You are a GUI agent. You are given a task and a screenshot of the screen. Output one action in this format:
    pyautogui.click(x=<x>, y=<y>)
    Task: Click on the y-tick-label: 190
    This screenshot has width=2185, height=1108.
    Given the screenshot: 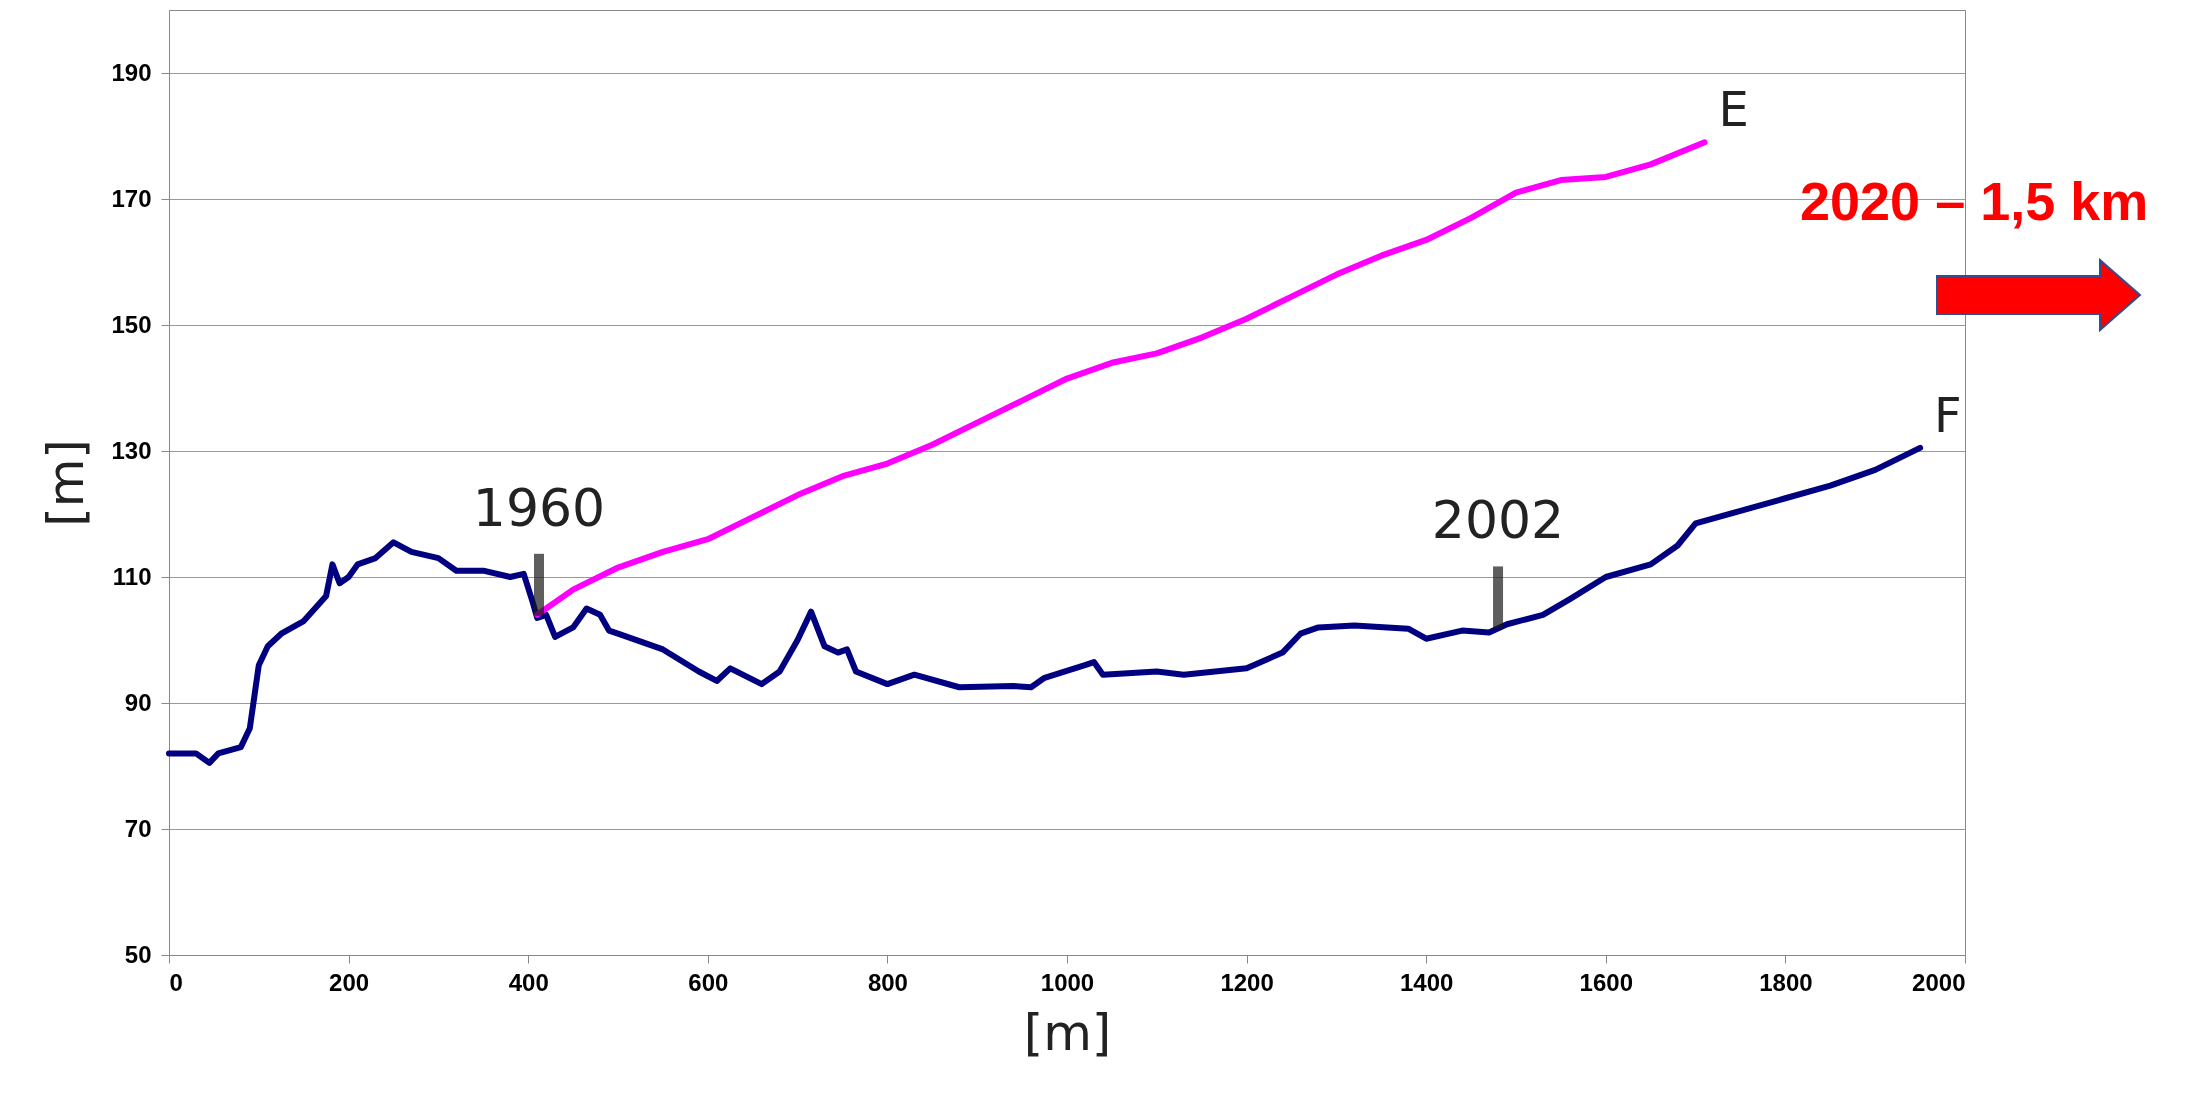 What is the action you would take?
    pyautogui.click(x=131, y=72)
    